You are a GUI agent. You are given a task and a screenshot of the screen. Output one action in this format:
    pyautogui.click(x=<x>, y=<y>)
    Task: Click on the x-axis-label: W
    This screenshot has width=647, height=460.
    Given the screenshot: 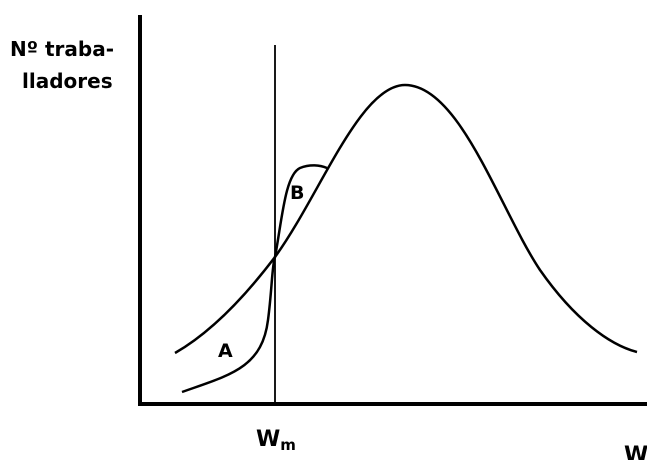 What is the action you would take?
    pyautogui.click(x=635, y=451)
    